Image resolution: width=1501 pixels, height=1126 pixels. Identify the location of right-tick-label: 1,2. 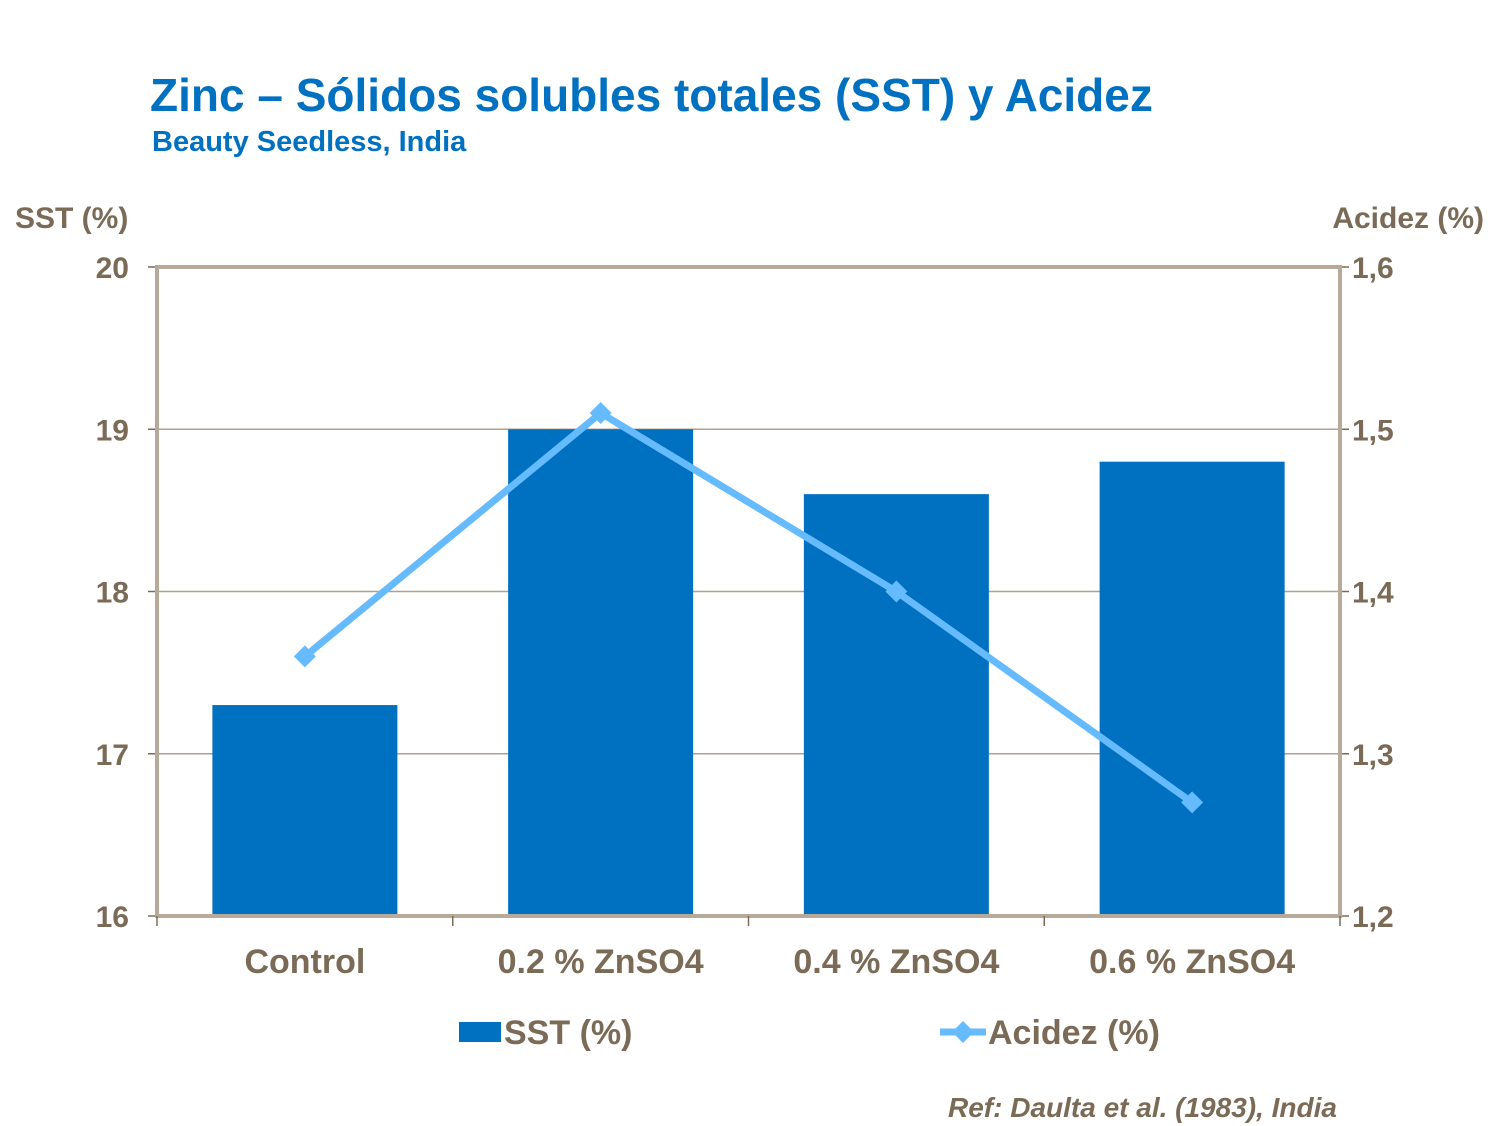
(1373, 917).